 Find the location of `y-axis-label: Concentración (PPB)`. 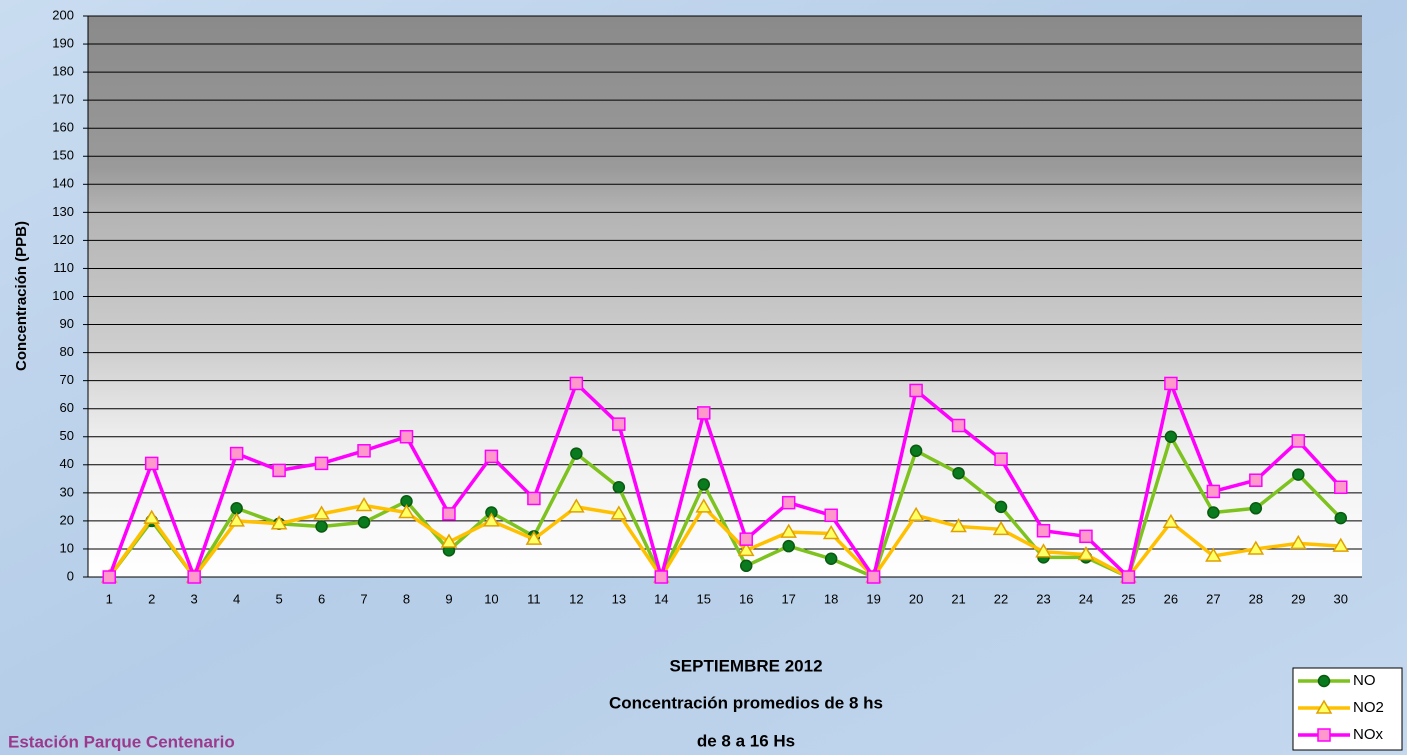

y-axis-label: Concentración (PPB) is located at coordinates (21, 296).